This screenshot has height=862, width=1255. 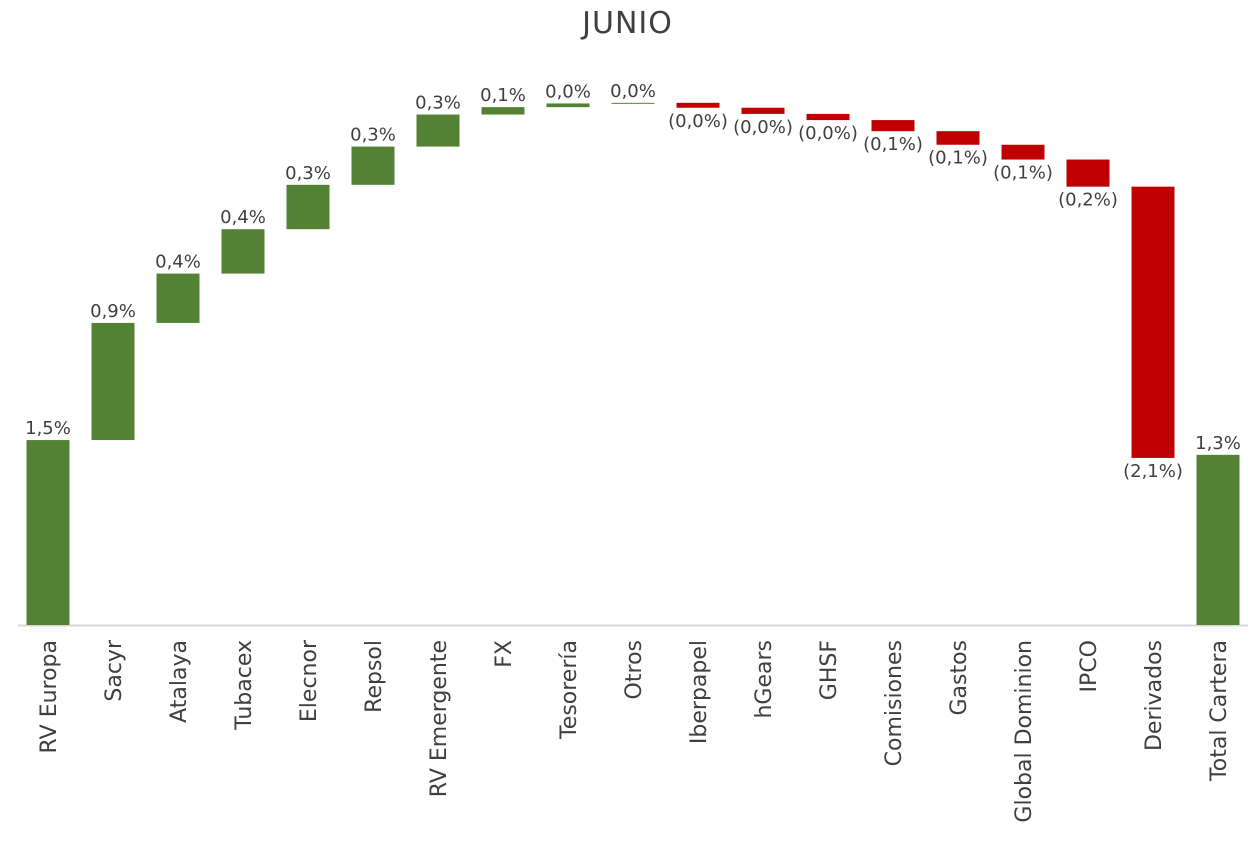 I want to click on data-label-13: (0,1%), so click(x=893, y=144).